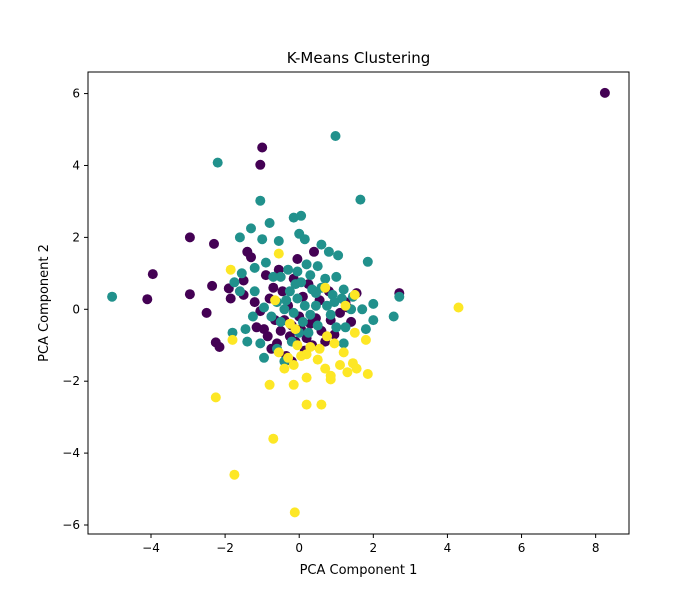  Describe the element at coordinates (71, 525) in the screenshot. I see `y-tick-label: −6` at that location.